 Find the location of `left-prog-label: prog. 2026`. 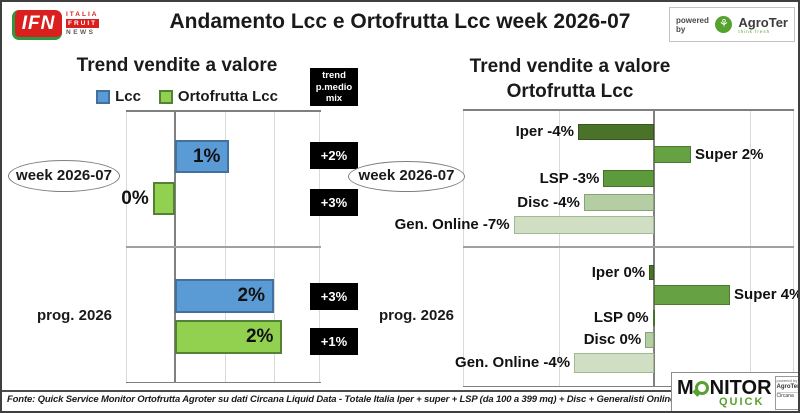

left-prog-label: prog. 2026 is located at coordinates (74, 315).